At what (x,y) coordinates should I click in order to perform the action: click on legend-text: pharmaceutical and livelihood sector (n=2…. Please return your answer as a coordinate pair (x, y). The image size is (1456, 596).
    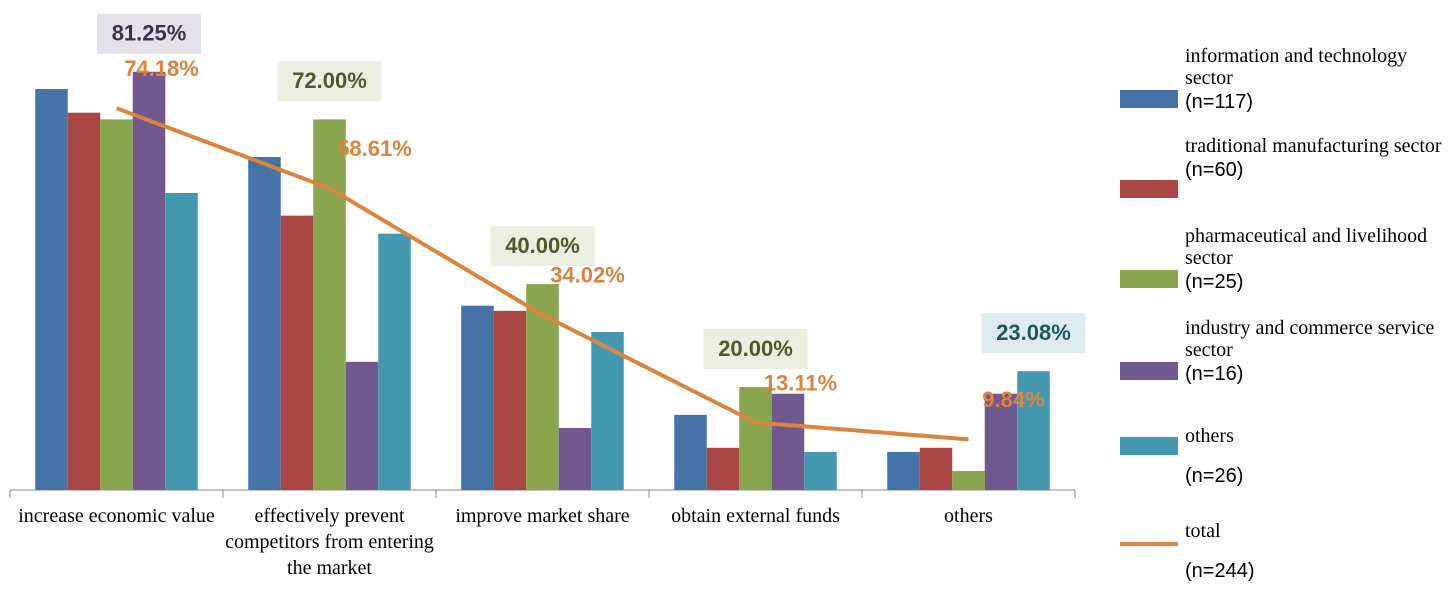
    Looking at the image, I should click on (1315, 259).